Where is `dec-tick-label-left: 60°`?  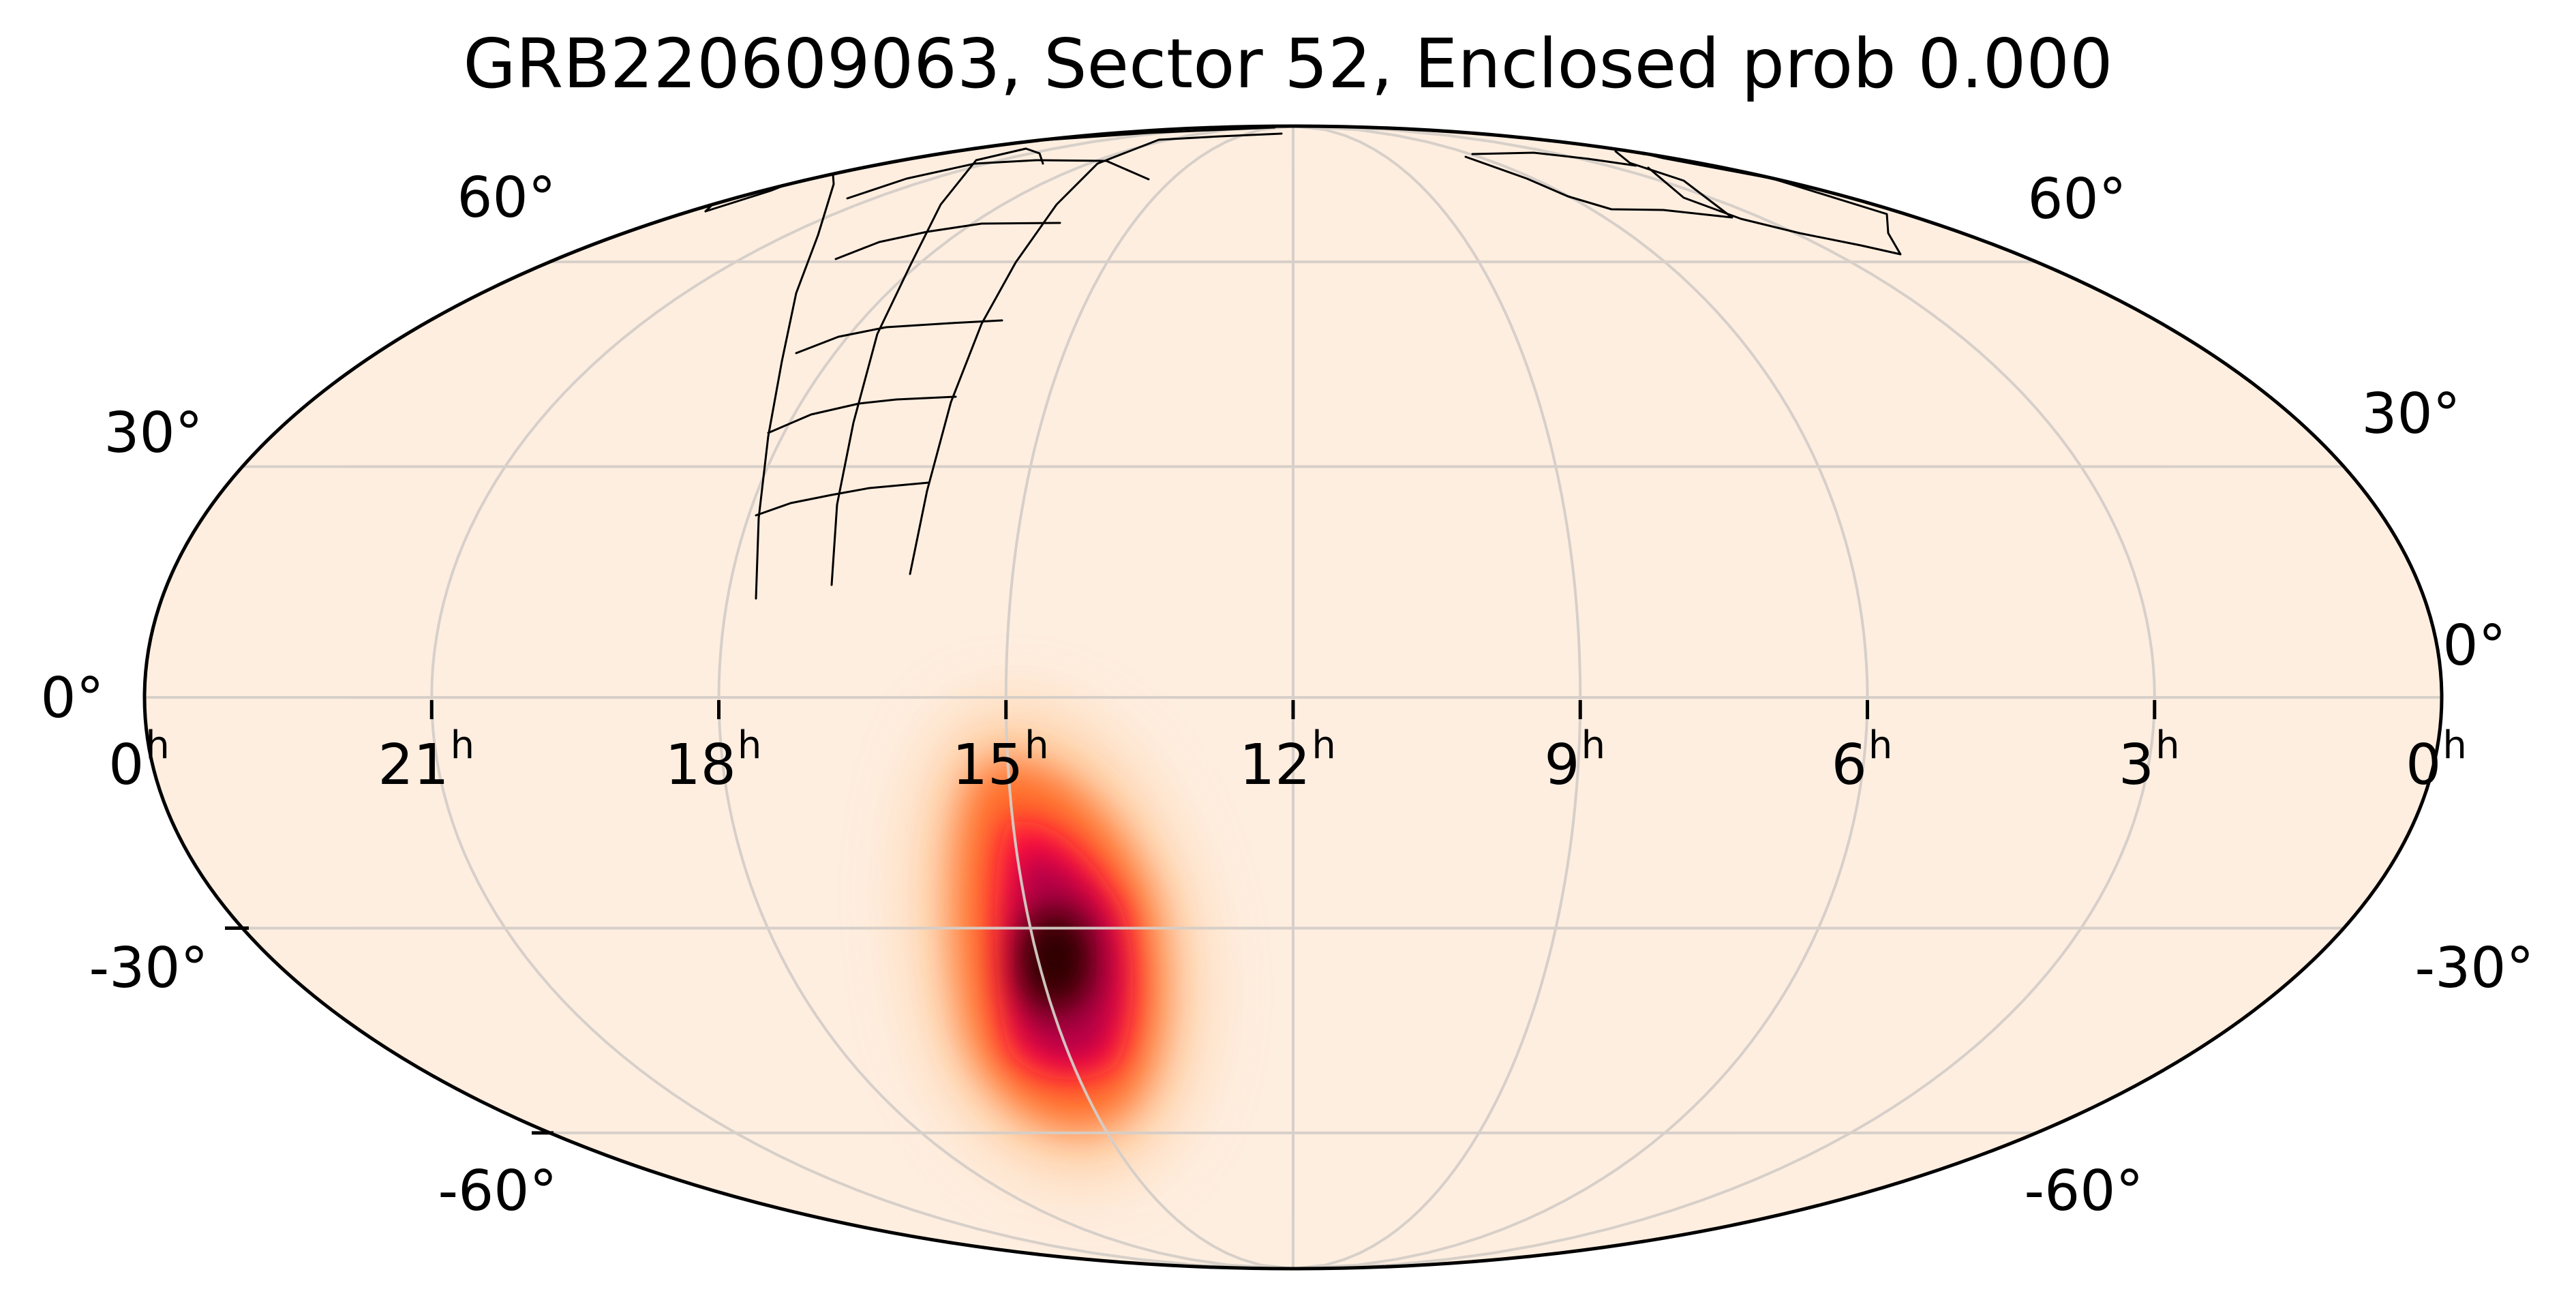
dec-tick-label-left: 60° is located at coordinates (507, 198).